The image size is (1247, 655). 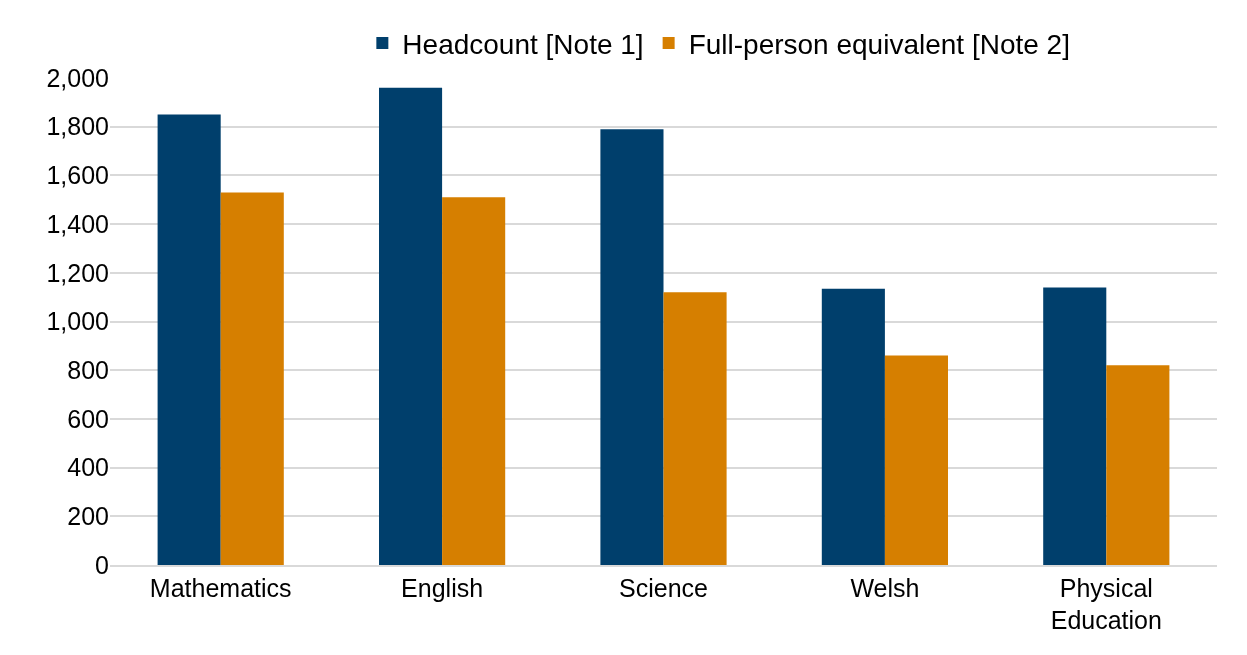 I want to click on x-tick-label: Welsh, so click(x=885, y=587).